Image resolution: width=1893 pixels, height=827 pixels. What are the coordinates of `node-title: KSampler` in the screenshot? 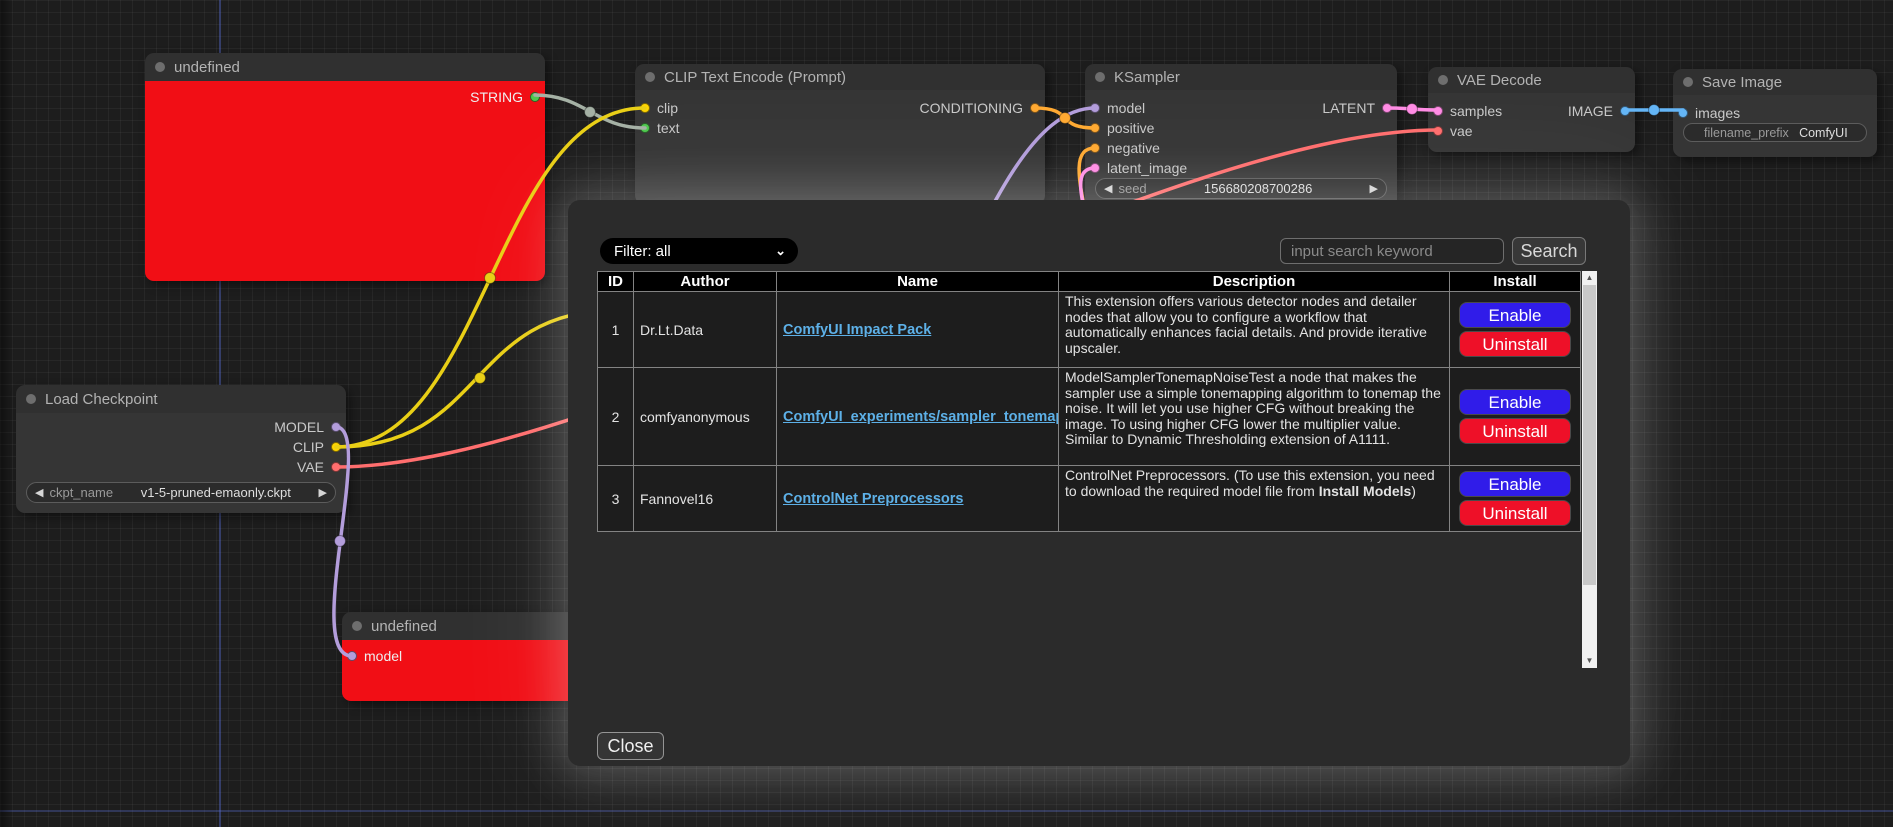 It's located at (1147, 77).